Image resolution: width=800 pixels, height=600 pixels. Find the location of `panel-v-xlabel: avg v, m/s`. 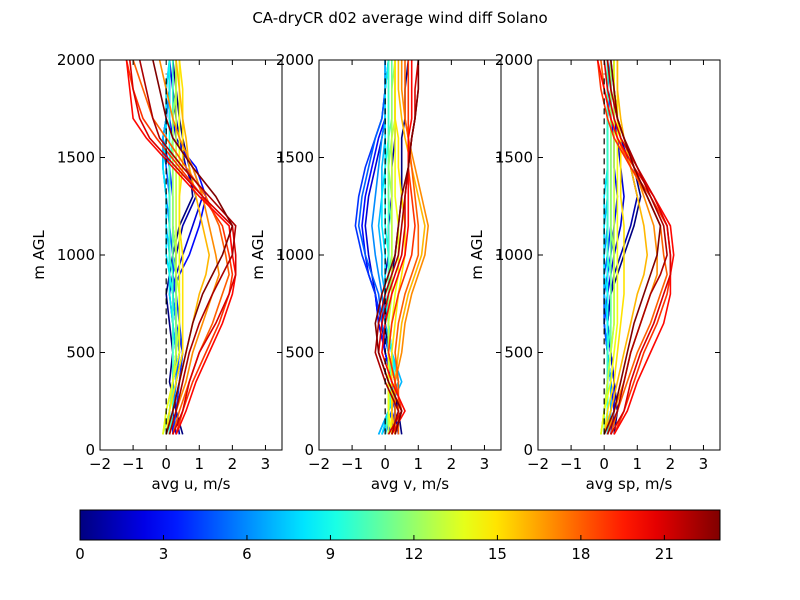

panel-v-xlabel: avg v, m/s is located at coordinates (410, 484).